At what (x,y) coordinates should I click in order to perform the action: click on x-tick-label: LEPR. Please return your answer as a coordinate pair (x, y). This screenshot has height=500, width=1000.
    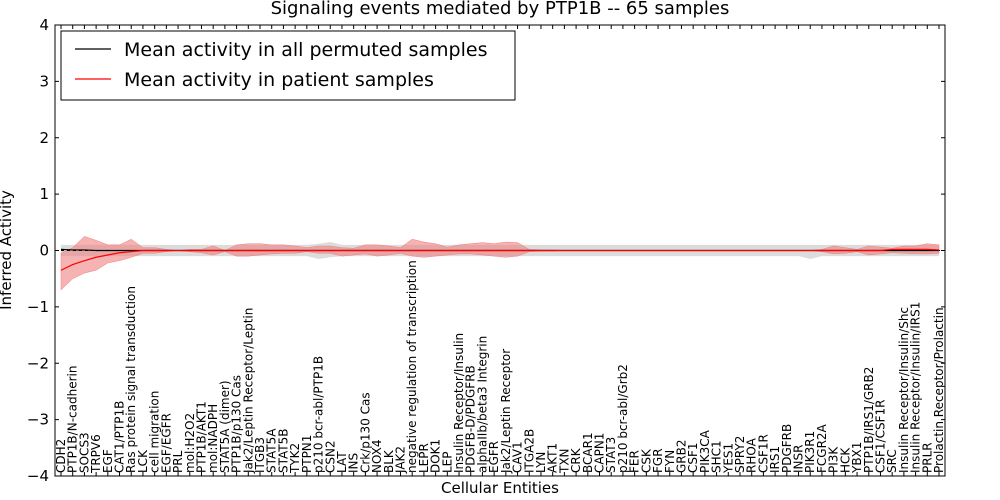
    Looking at the image, I should click on (424, 458).